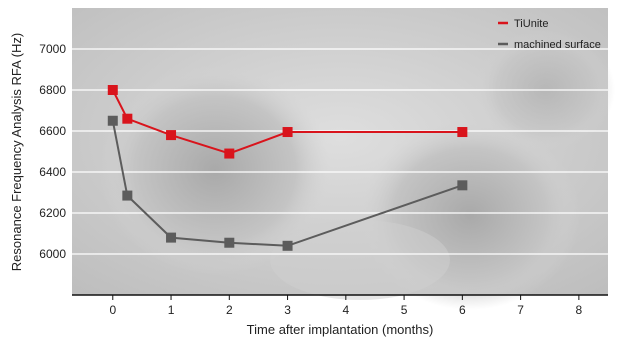  Describe the element at coordinates (531, 24) in the screenshot. I see `legend-label-tiunite: TiUnite` at that location.